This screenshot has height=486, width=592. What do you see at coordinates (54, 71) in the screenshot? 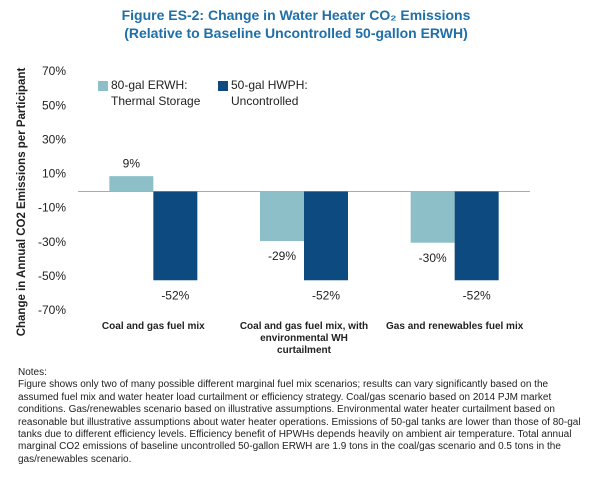
I see `y-tick-label: 70%` at bounding box center [54, 71].